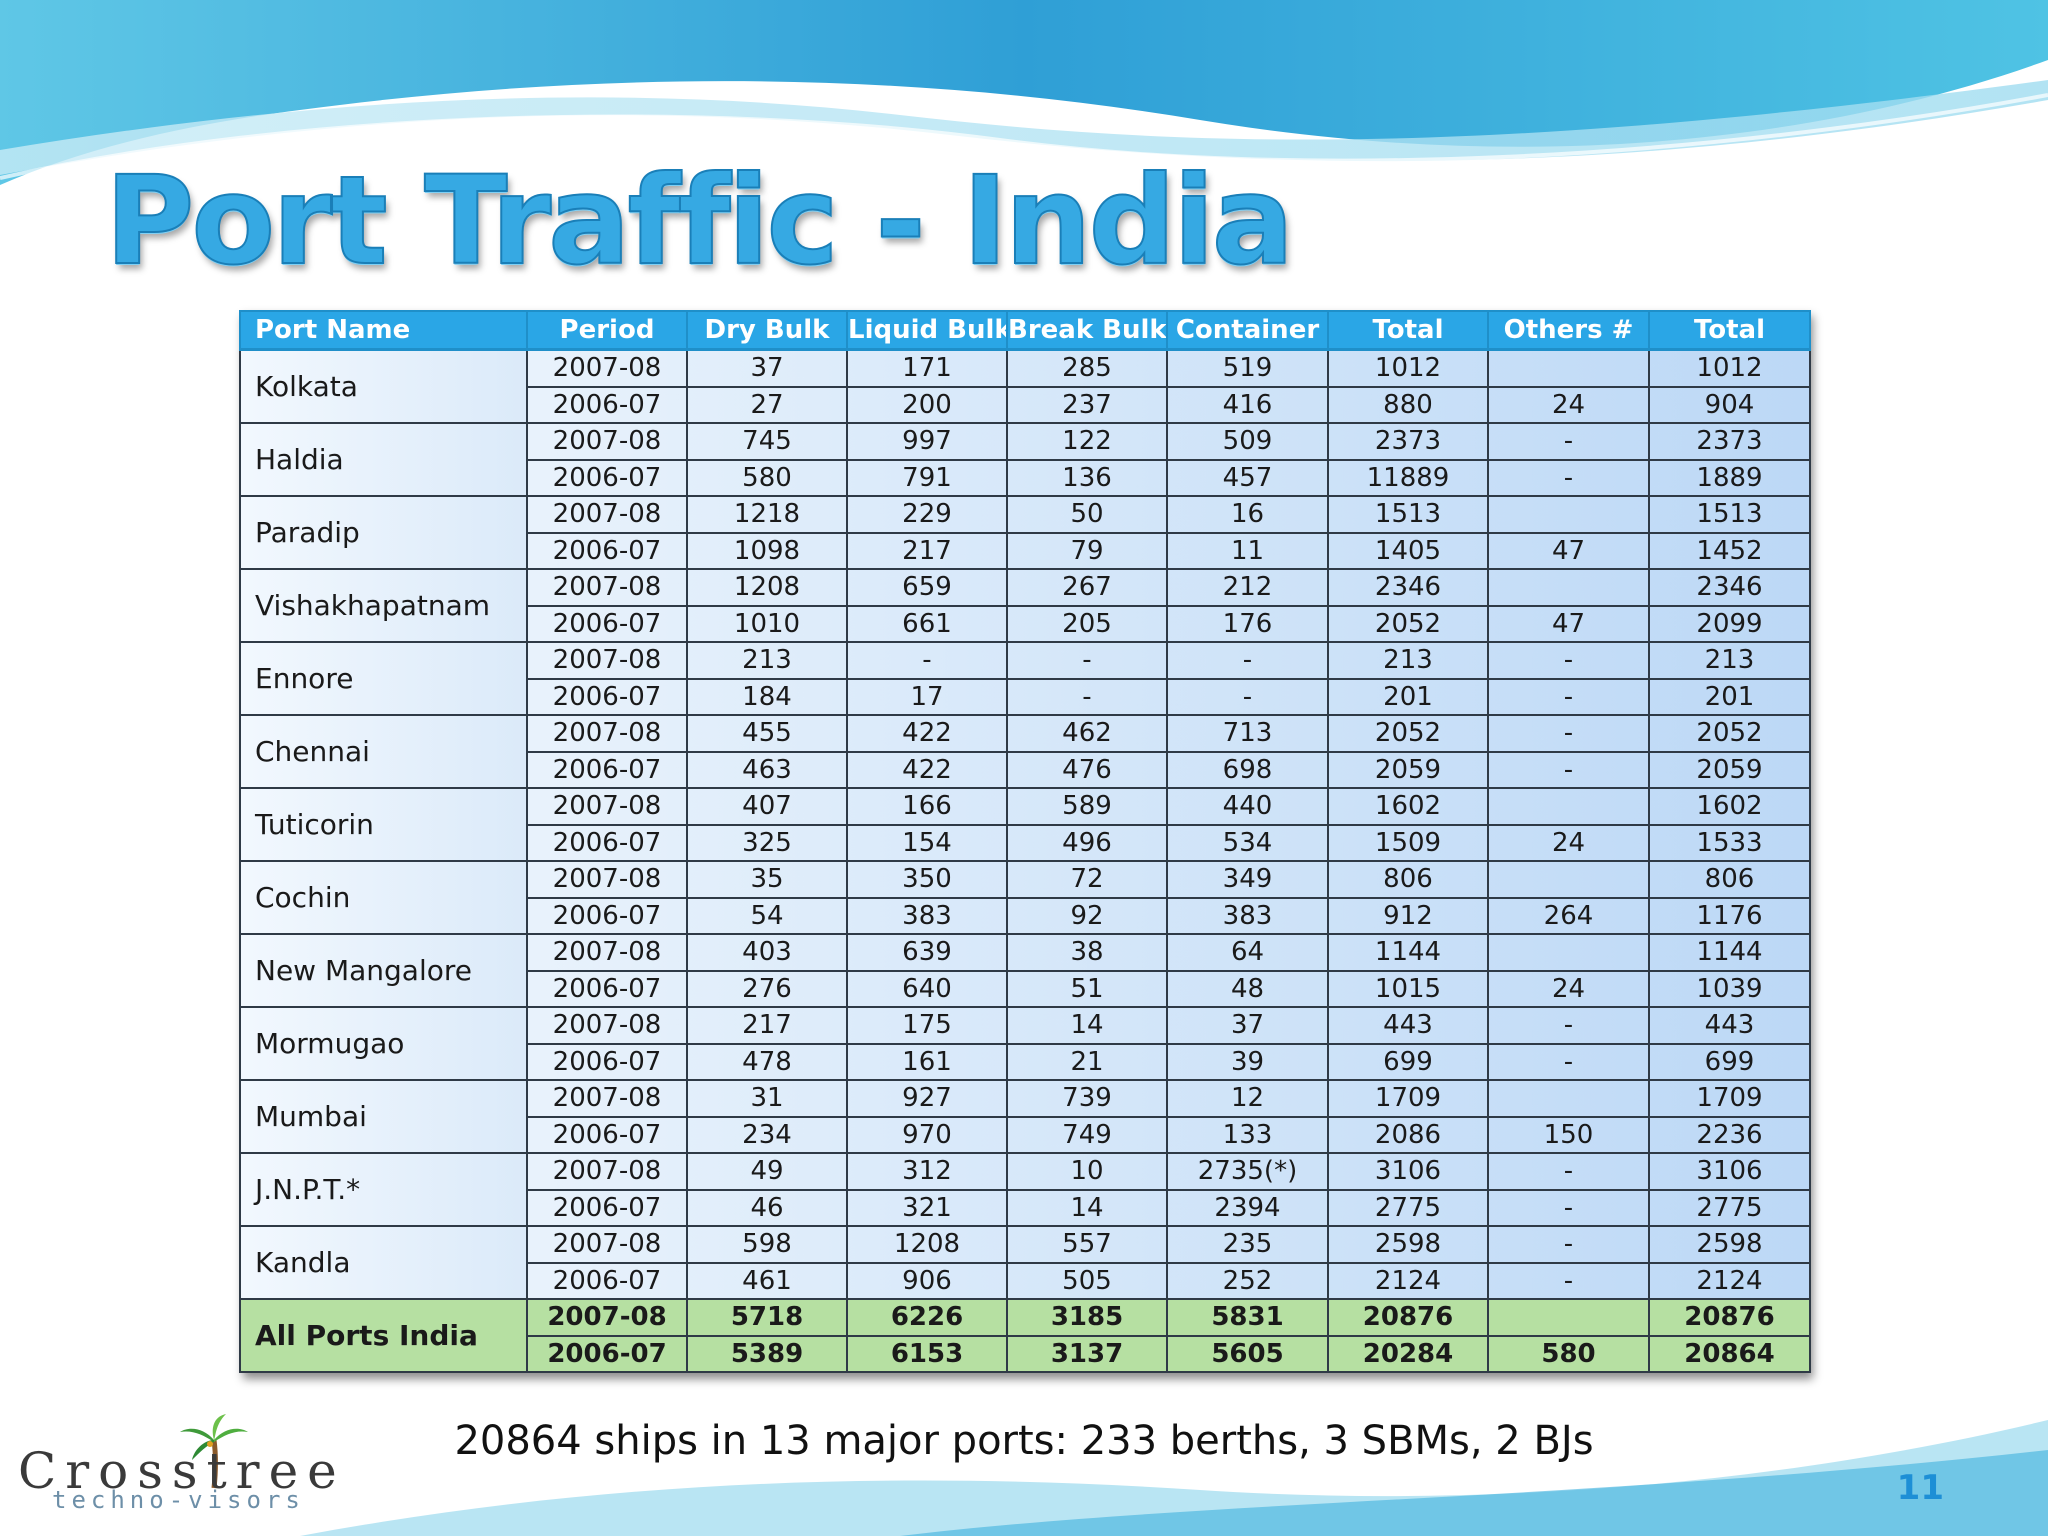  I want to click on port-name-cell: Mormugao, so click(383, 1043).